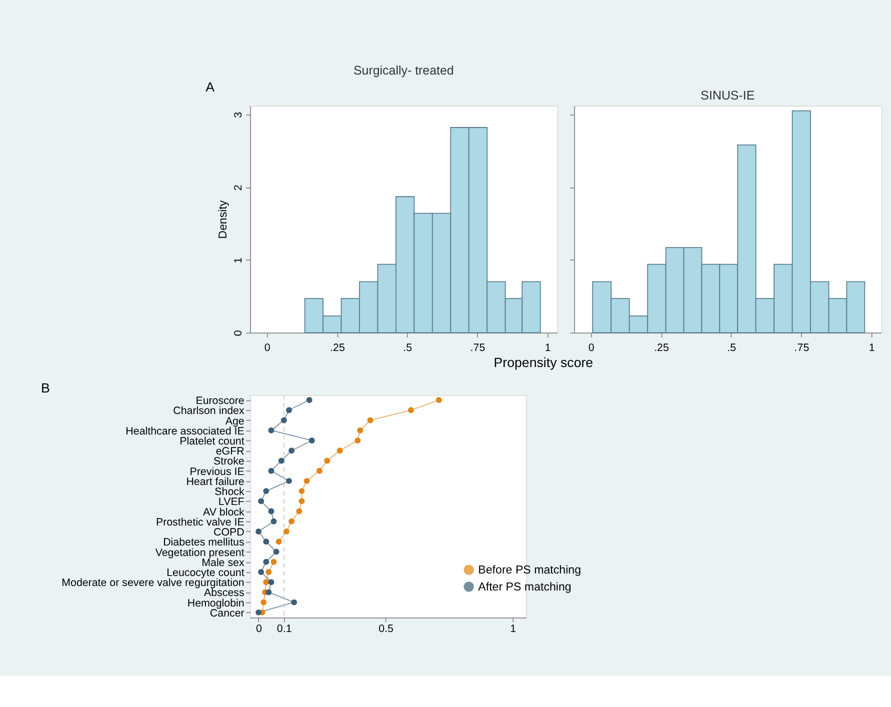 This screenshot has height=707, width=891. What do you see at coordinates (210, 86) in the screenshot?
I see `text: A` at bounding box center [210, 86].